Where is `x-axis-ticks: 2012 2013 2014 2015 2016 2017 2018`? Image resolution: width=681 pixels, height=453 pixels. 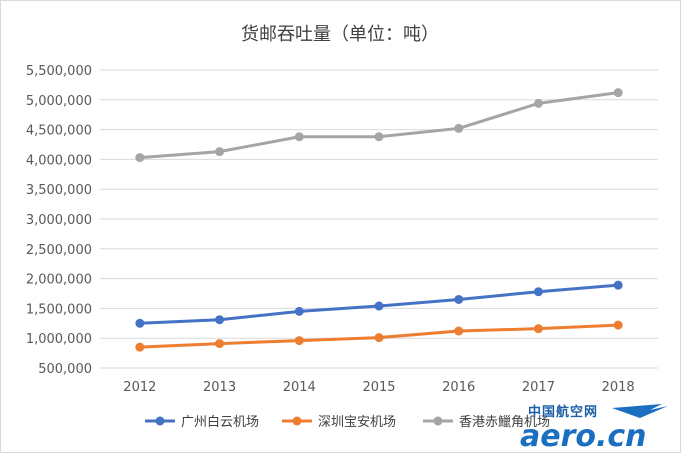
x-axis-ticks: 2012 2013 2014 2015 2016 2017 2018 is located at coordinates (378, 387).